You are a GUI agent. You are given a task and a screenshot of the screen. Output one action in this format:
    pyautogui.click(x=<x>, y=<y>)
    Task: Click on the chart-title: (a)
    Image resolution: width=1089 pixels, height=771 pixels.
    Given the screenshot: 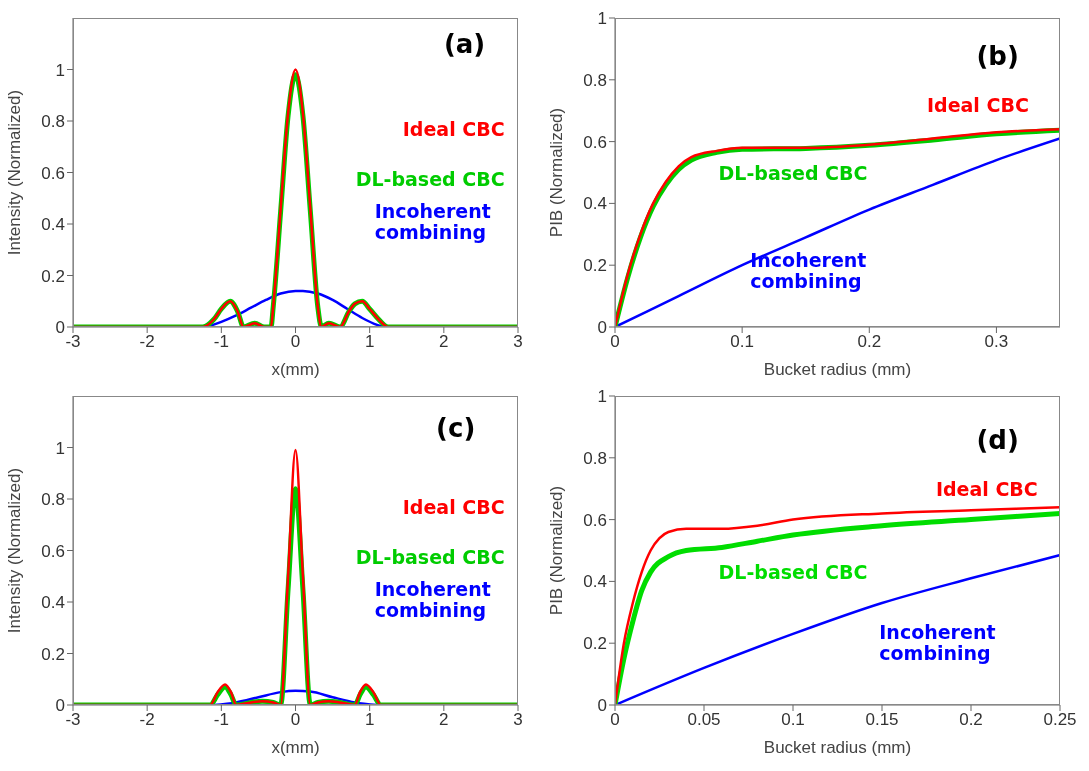 What is the action you would take?
    pyautogui.click(x=464, y=43)
    